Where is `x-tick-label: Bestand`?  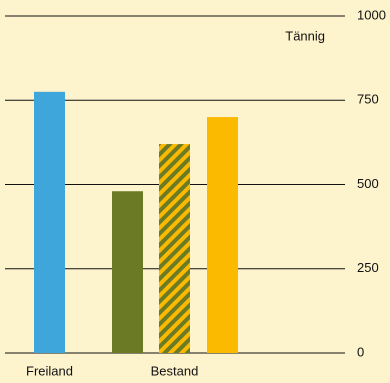 x-tick-label: Bestand is located at coordinates (175, 370).